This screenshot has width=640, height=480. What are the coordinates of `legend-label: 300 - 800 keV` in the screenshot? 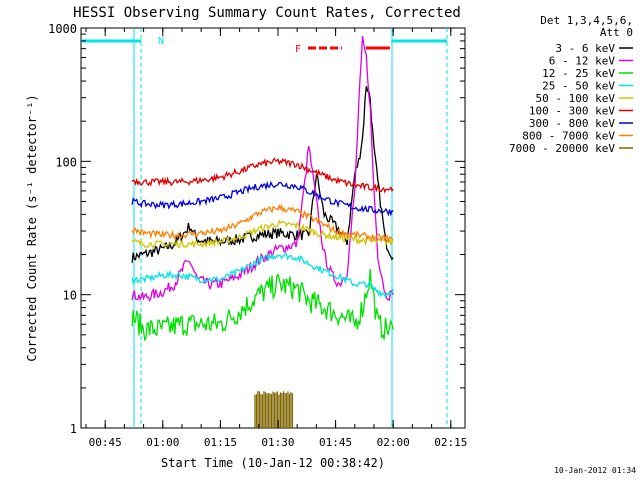 It's located at (572, 123).